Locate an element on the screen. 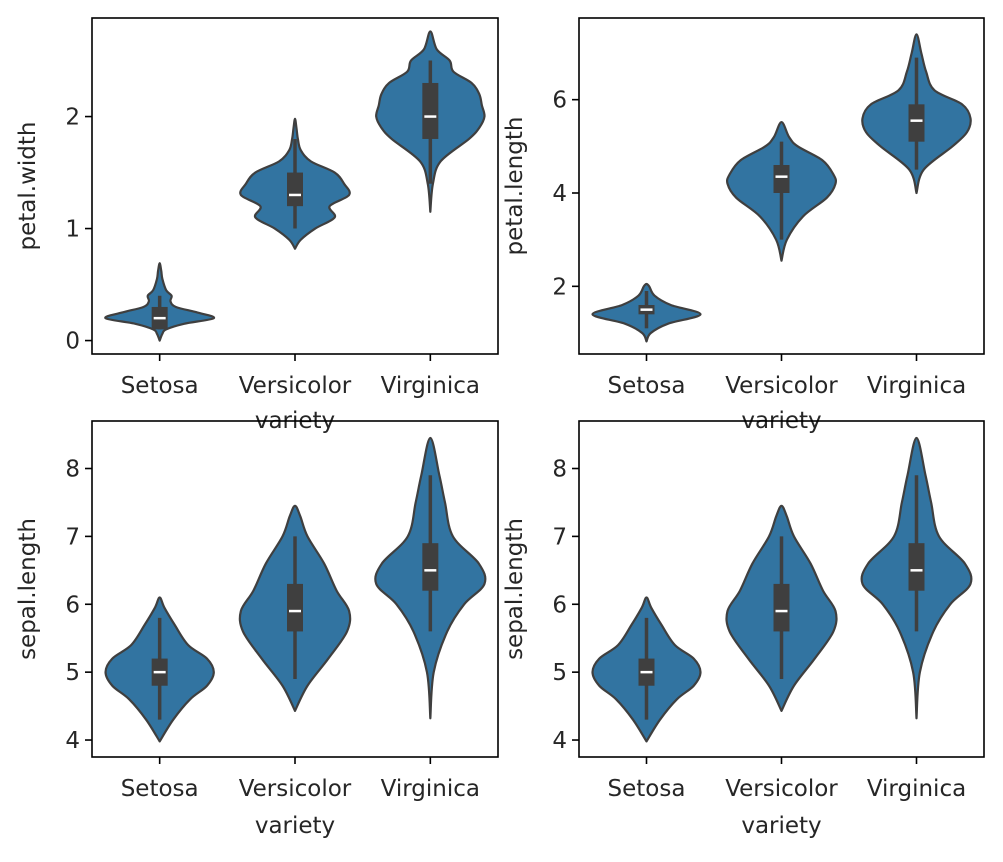  y-tick-label: 1 is located at coordinates (72, 230).